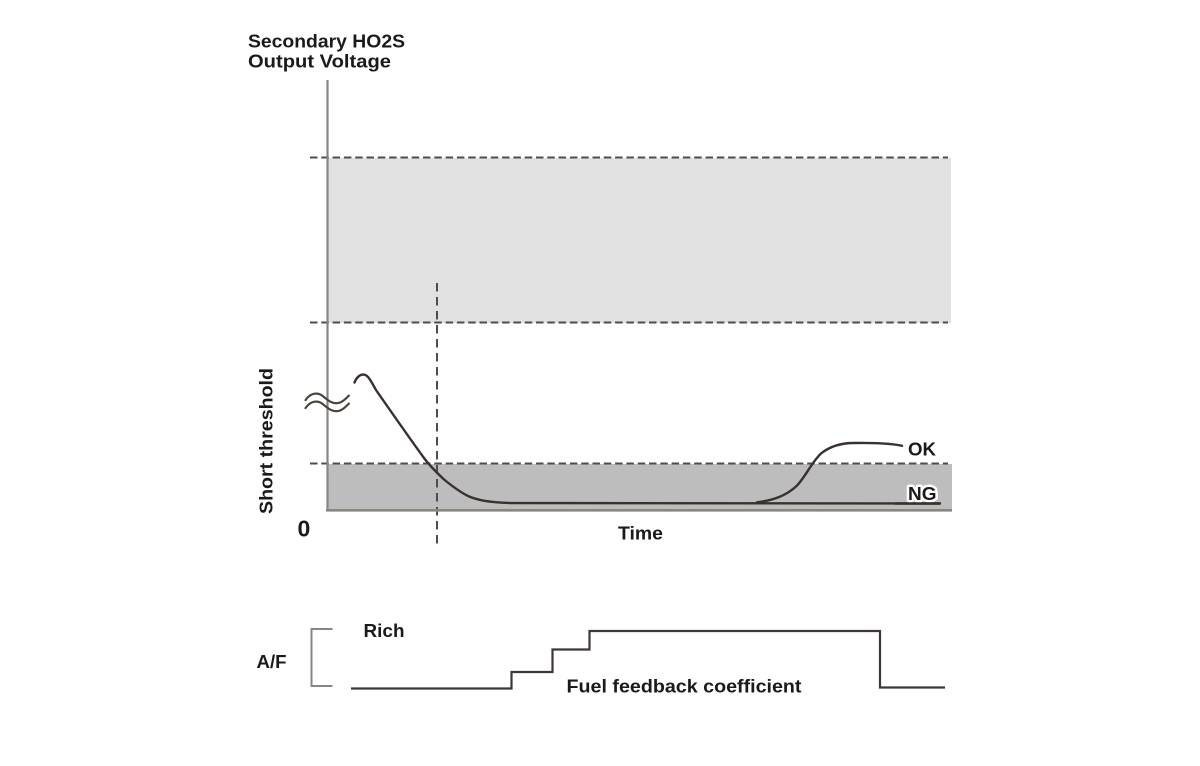  I want to click on svg-text: Secondary HO2S, so click(326, 41).